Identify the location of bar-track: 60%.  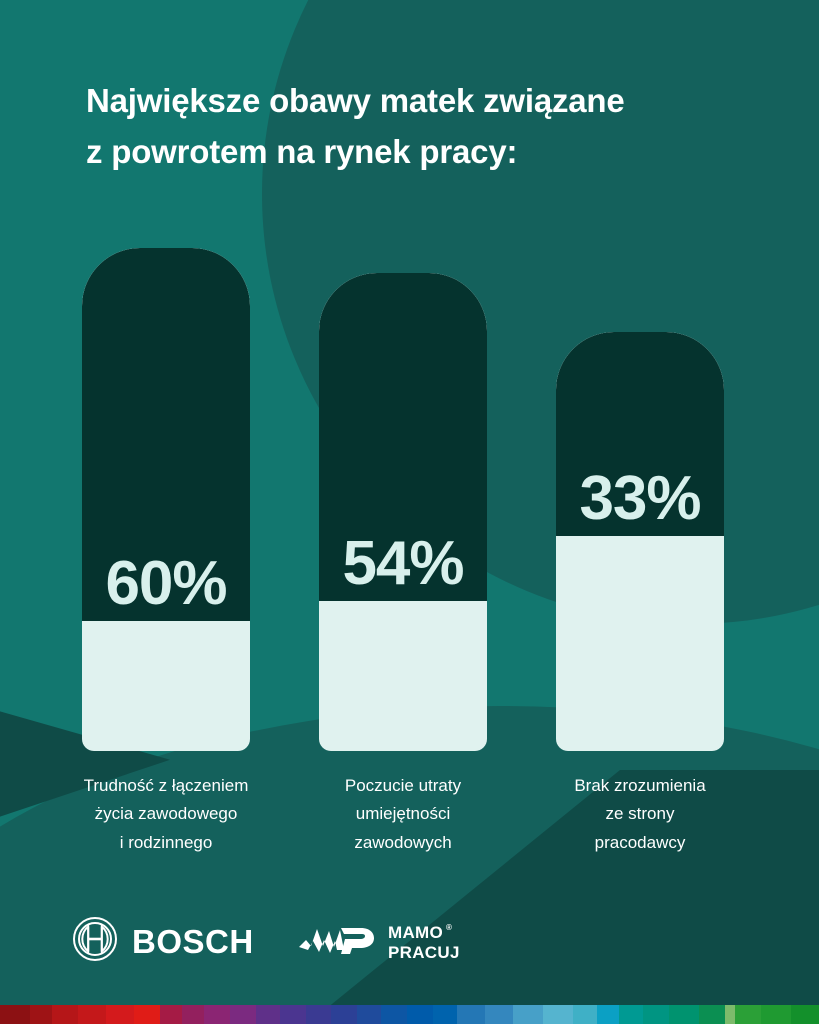
(166, 499).